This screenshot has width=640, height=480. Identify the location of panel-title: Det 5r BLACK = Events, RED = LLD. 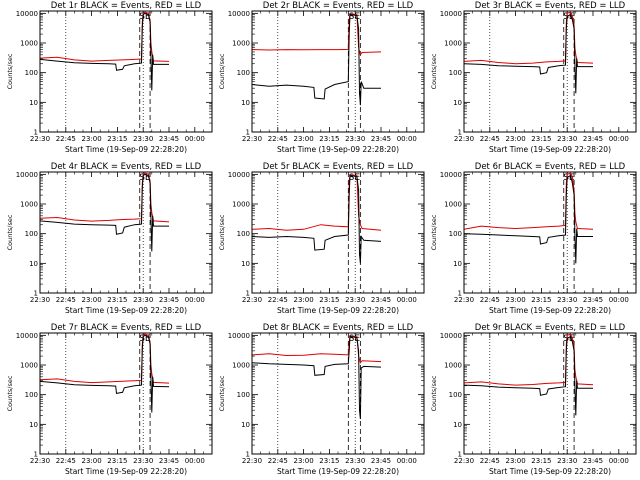
(338, 167).